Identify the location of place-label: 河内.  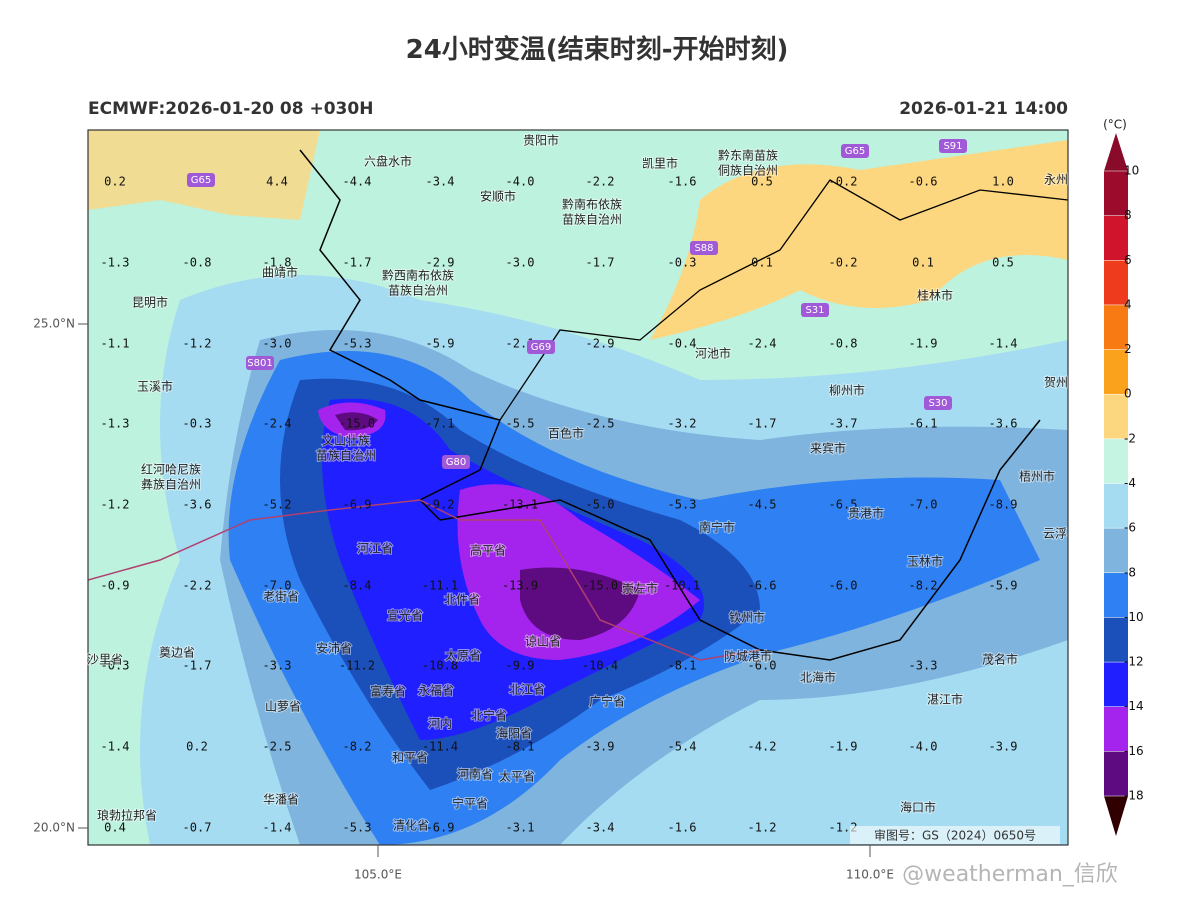
(440, 724).